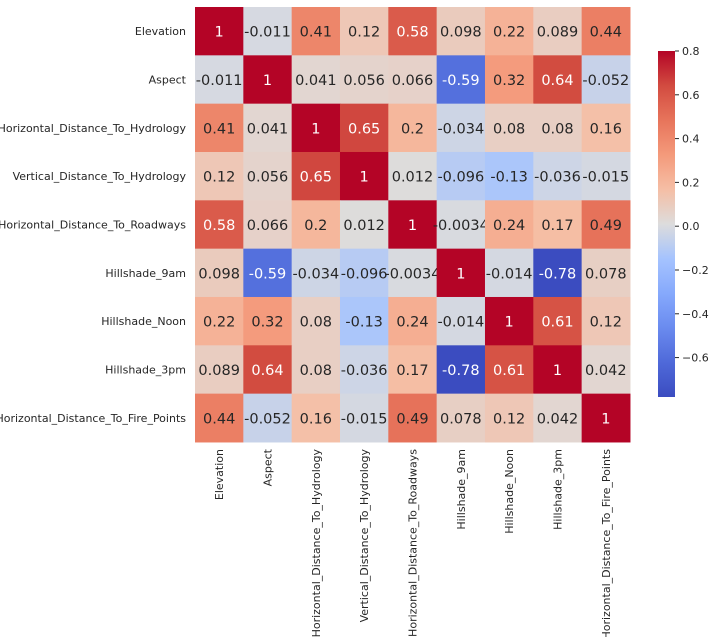 This screenshot has height=641, width=713. What do you see at coordinates (364, 536) in the screenshot?
I see `x-tick-label: Vertical_Distance_To_Hydrology` at bounding box center [364, 536].